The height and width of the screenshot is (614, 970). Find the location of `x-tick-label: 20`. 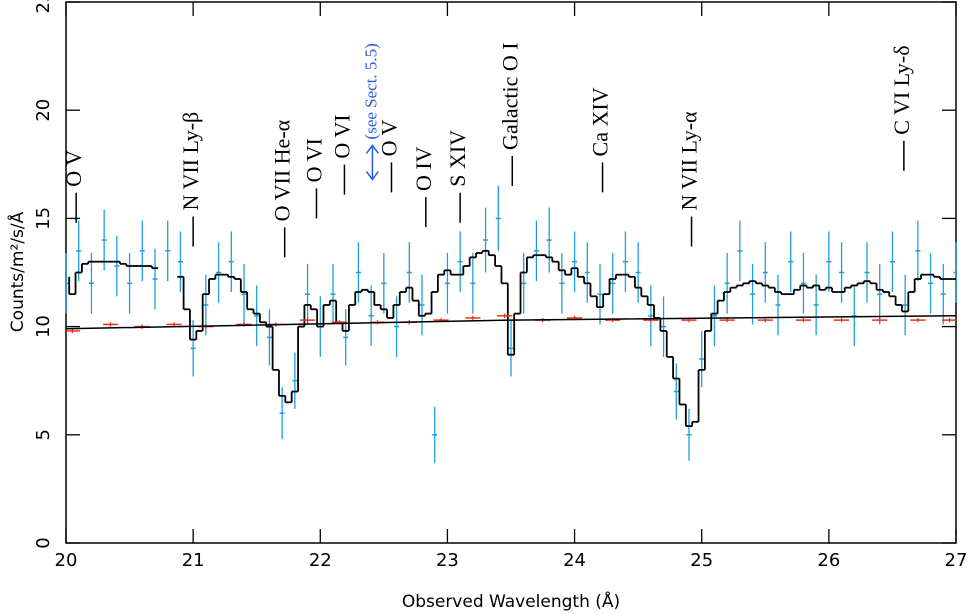

x-tick-label: 20 is located at coordinates (66, 560).